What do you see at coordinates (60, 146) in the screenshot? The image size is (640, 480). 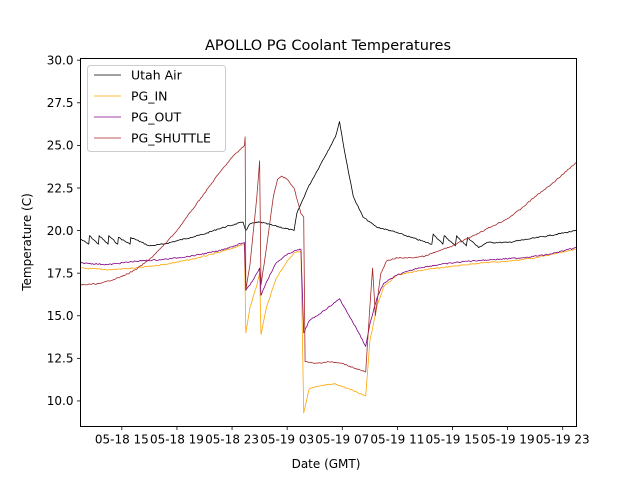 I see `y-tick-label: 25.0` at bounding box center [60, 146].